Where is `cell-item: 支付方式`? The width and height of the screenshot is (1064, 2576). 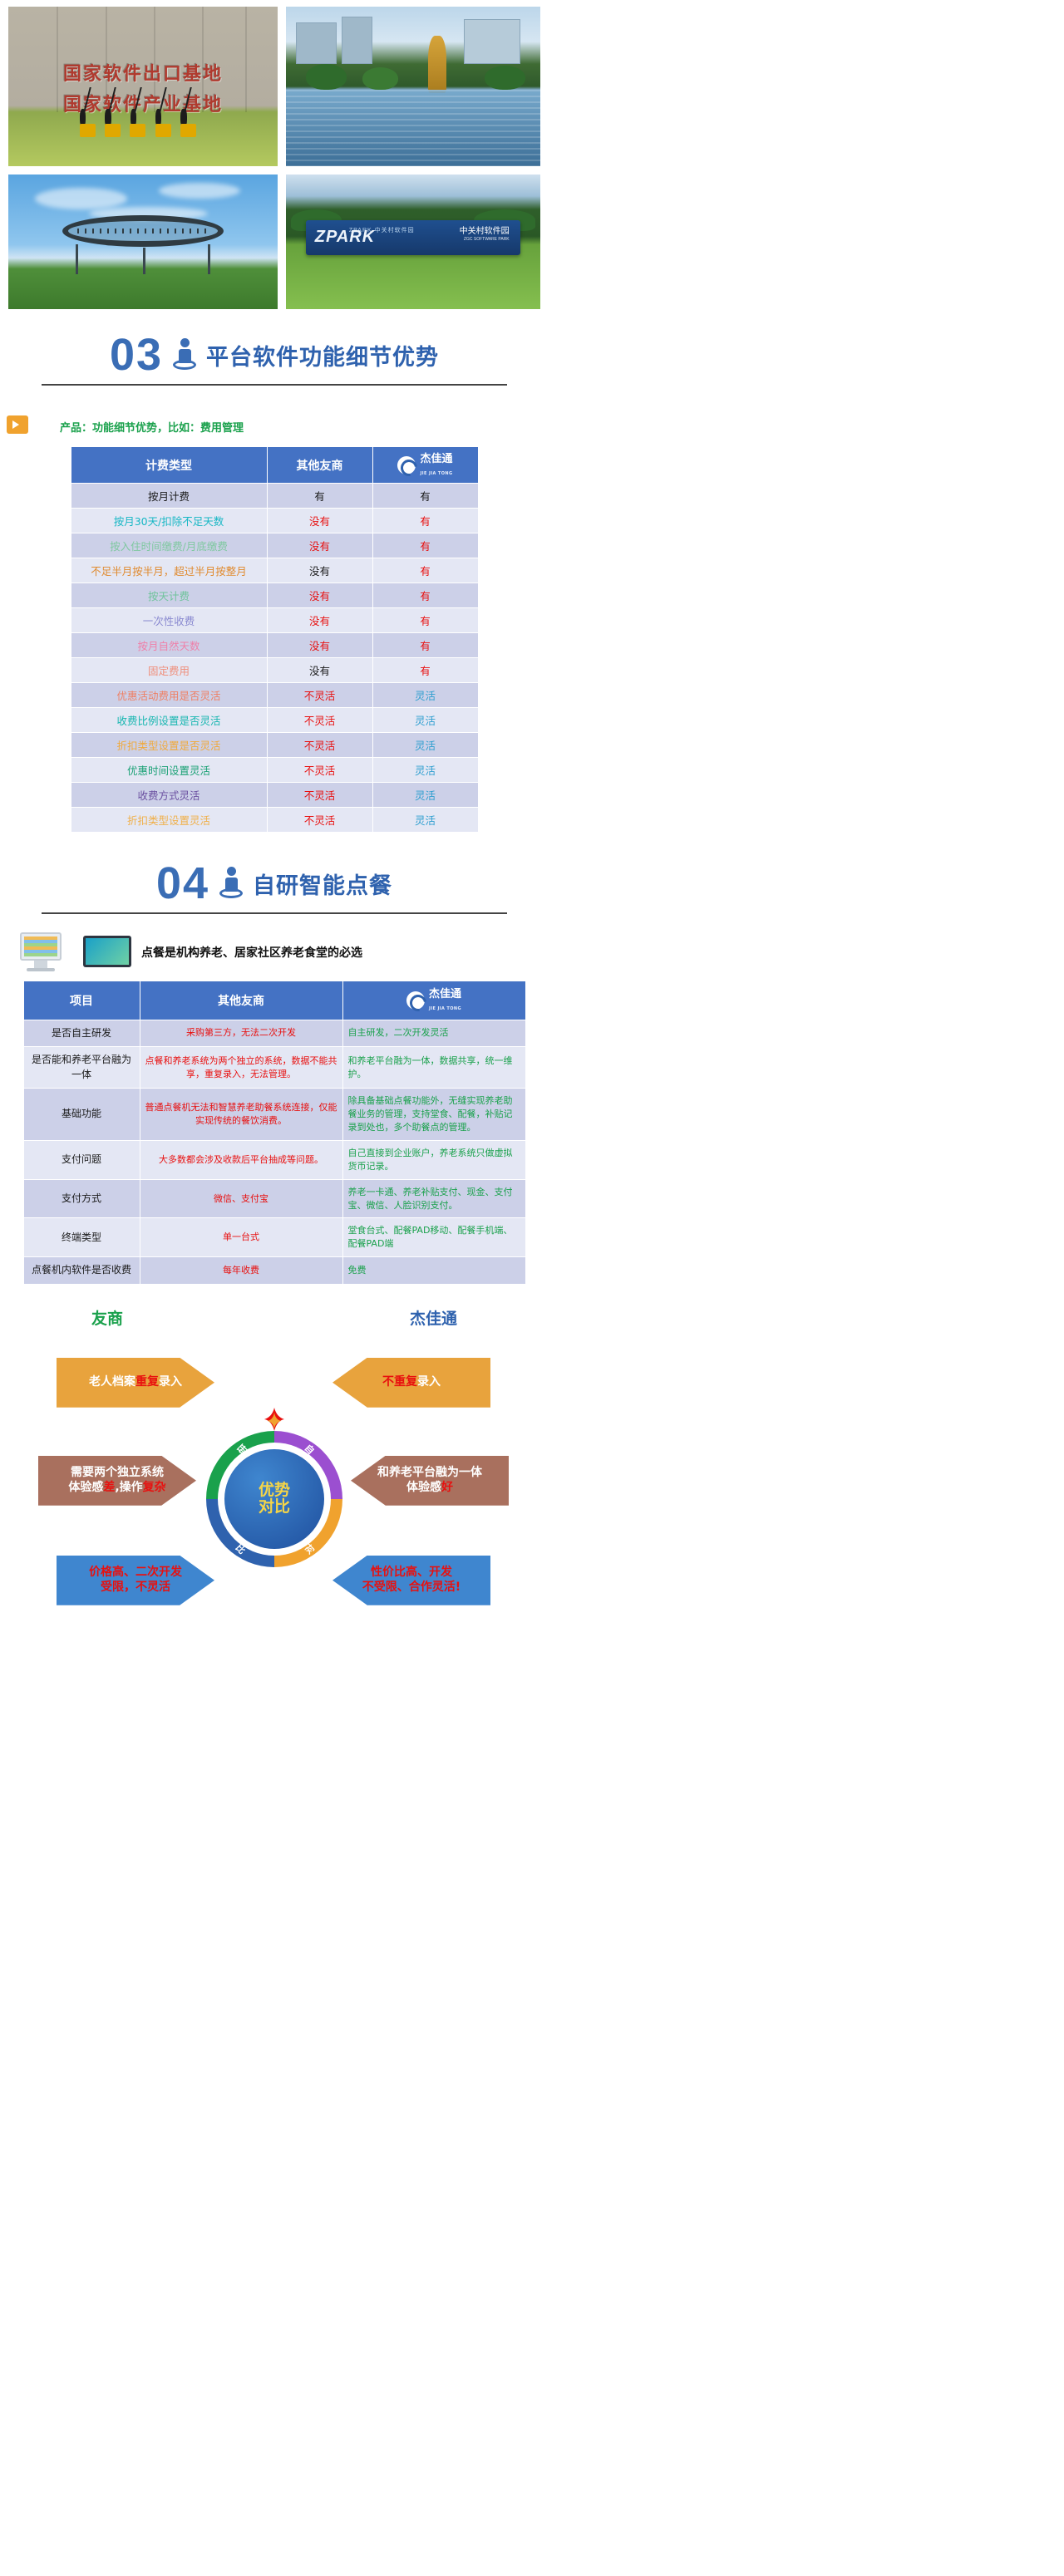
cell-item: 支付方式 is located at coordinates (81, 1198).